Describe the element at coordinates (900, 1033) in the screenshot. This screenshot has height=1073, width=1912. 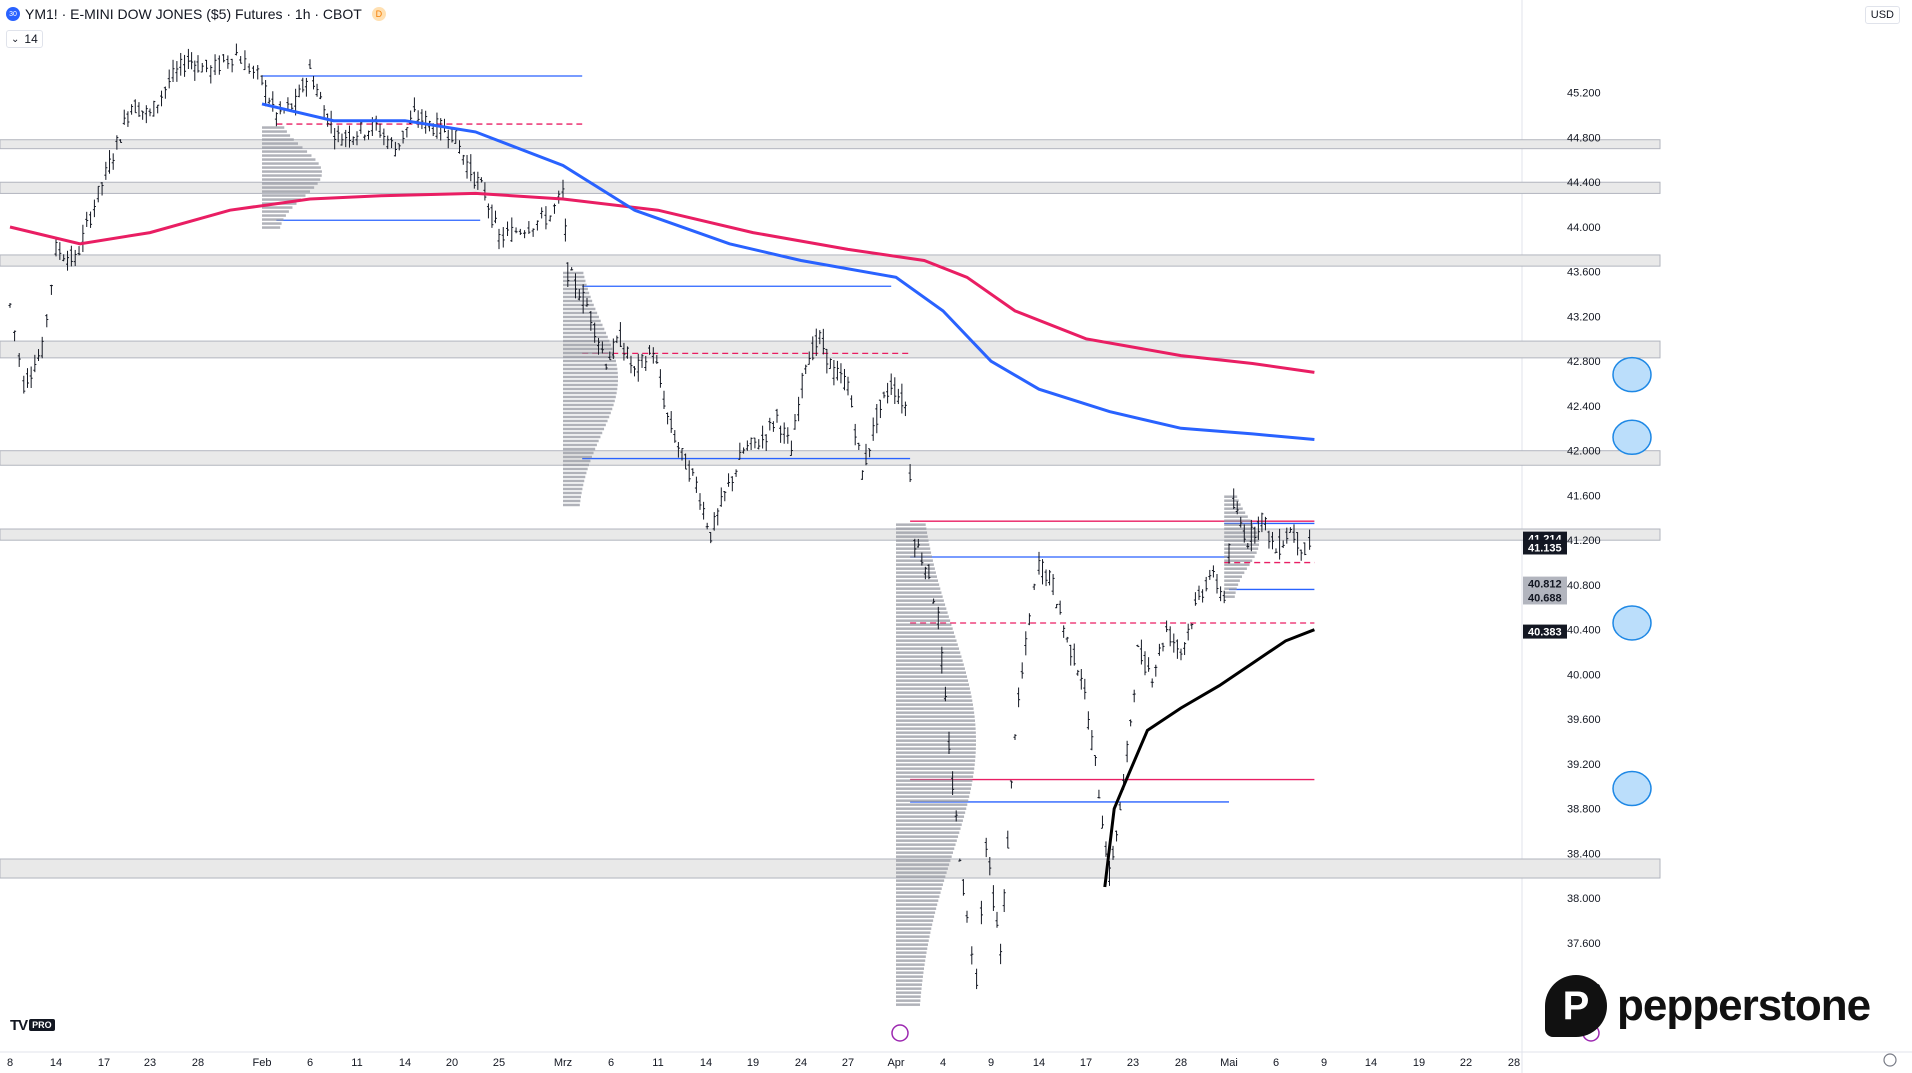
I see `event-marker-icon` at that location.